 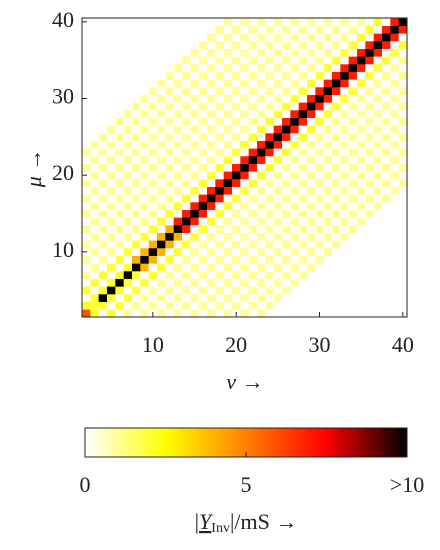 I want to click on y-tick-label: 40, so click(x=63, y=19).